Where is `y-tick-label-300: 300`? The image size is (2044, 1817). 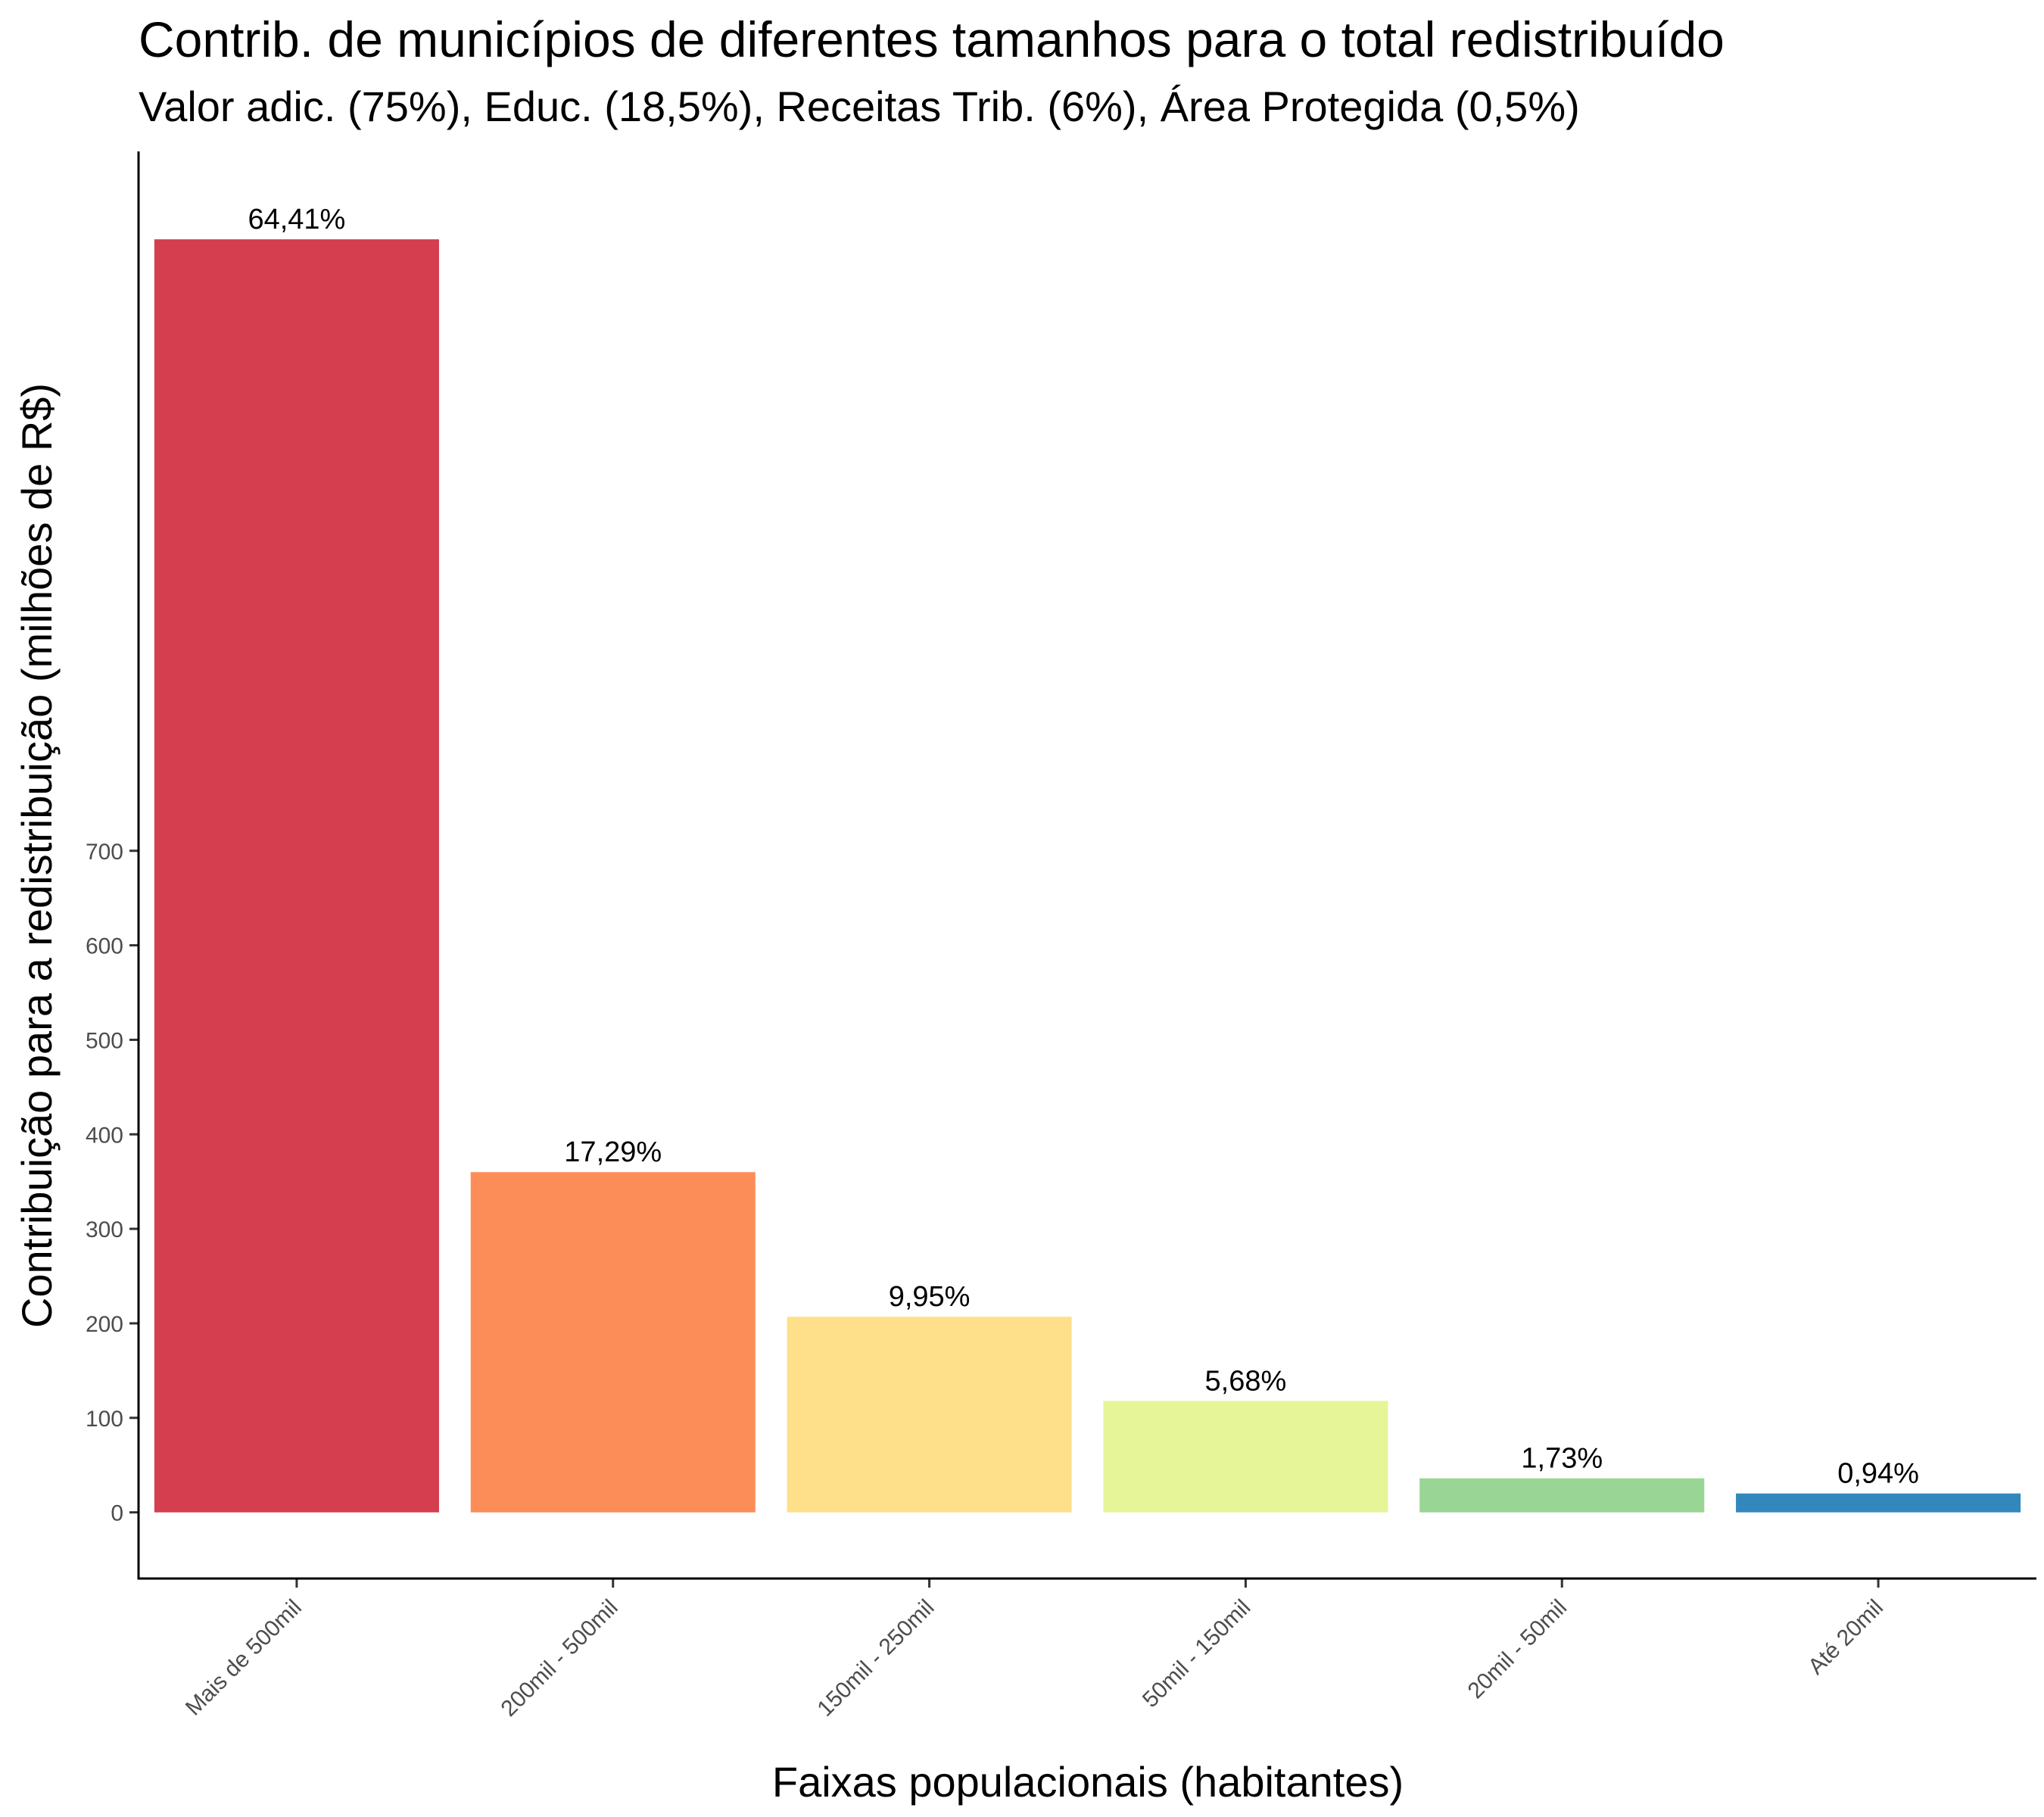 y-tick-label-300: 300 is located at coordinates (104, 1229).